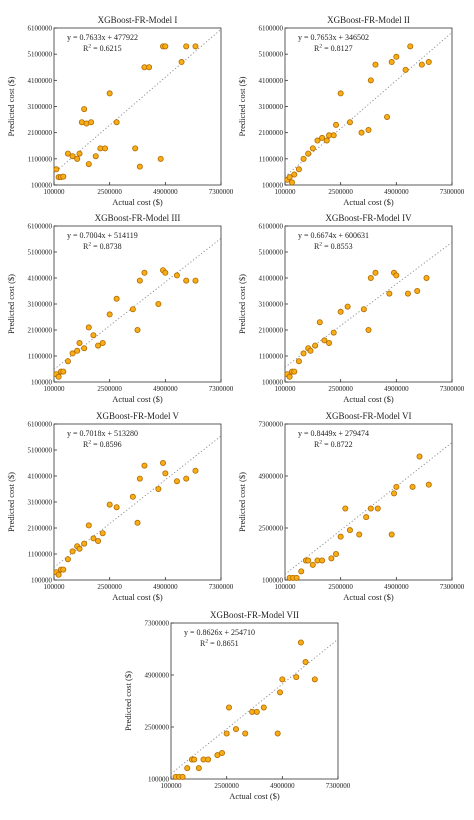 This screenshot has width=474, height=820. Describe the element at coordinates (102, 235) in the screenshot. I see `chart-3-equation: y = 0.7004x + 514119` at that location.